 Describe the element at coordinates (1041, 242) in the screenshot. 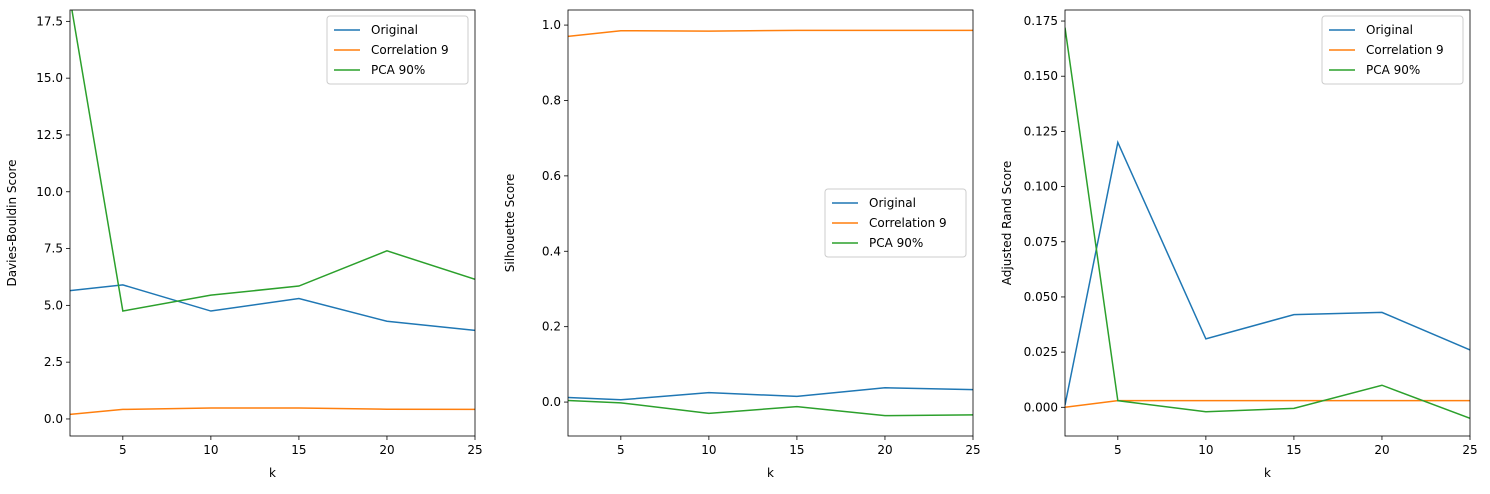

I see `y-tick-label: 0.075` at that location.